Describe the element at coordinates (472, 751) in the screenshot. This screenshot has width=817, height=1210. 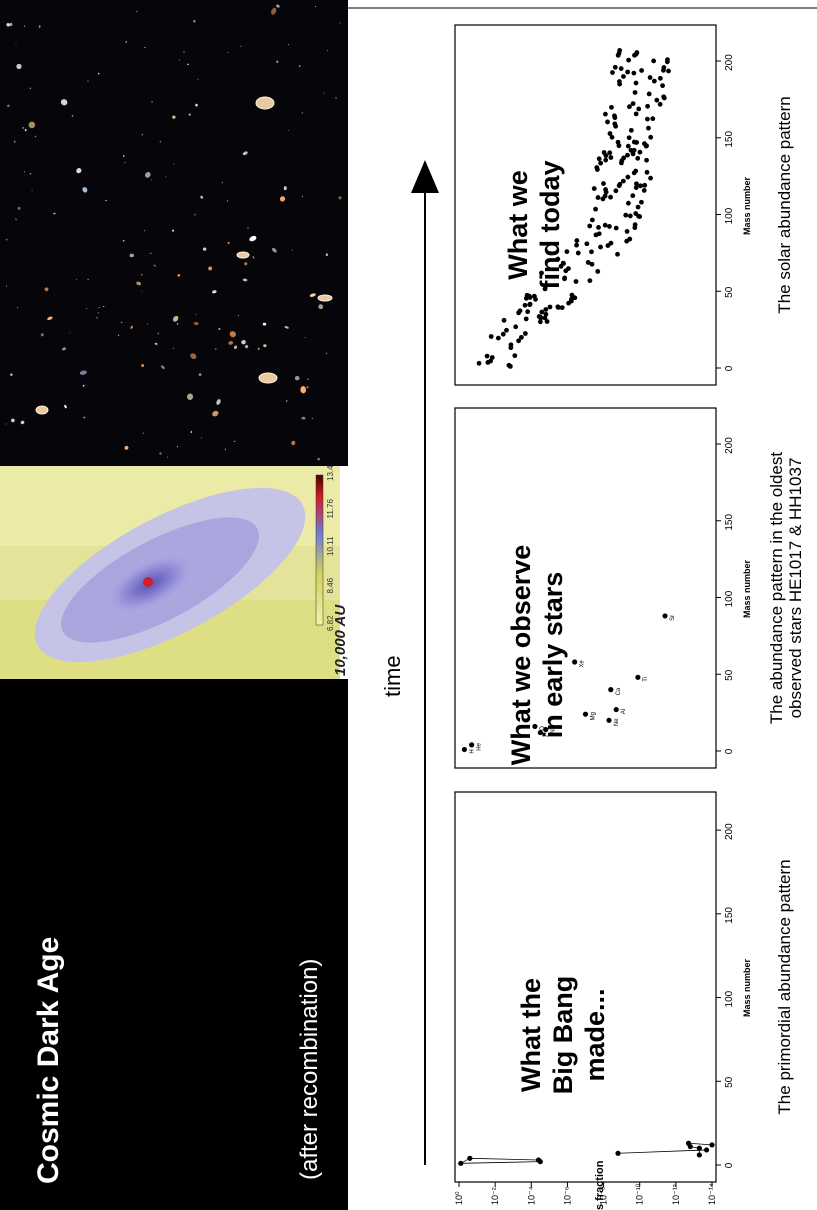
I see `point-label: H` at that location.